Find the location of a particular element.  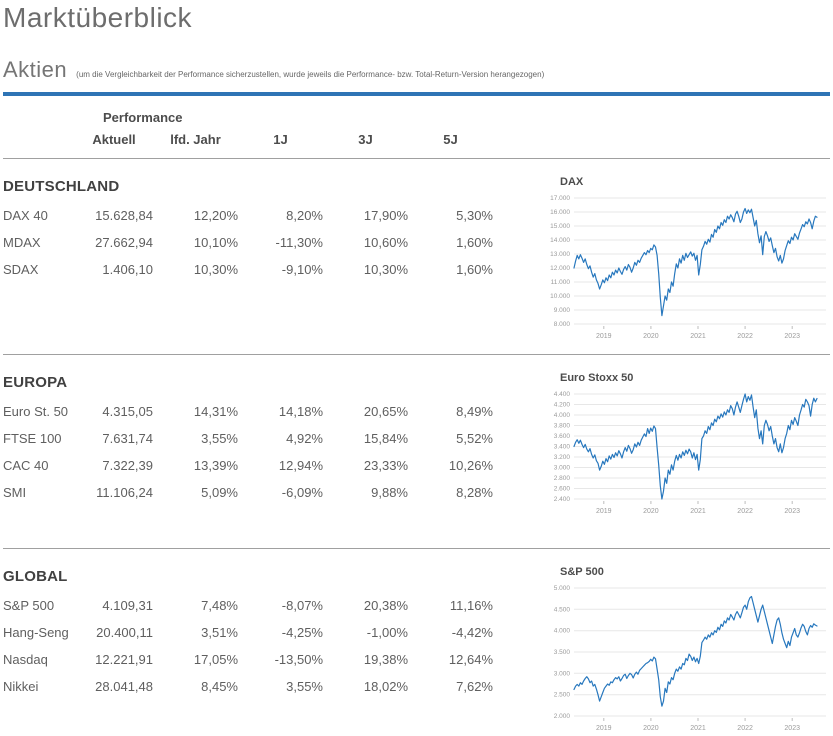

svg-text: 3.400 is located at coordinates (562, 447).